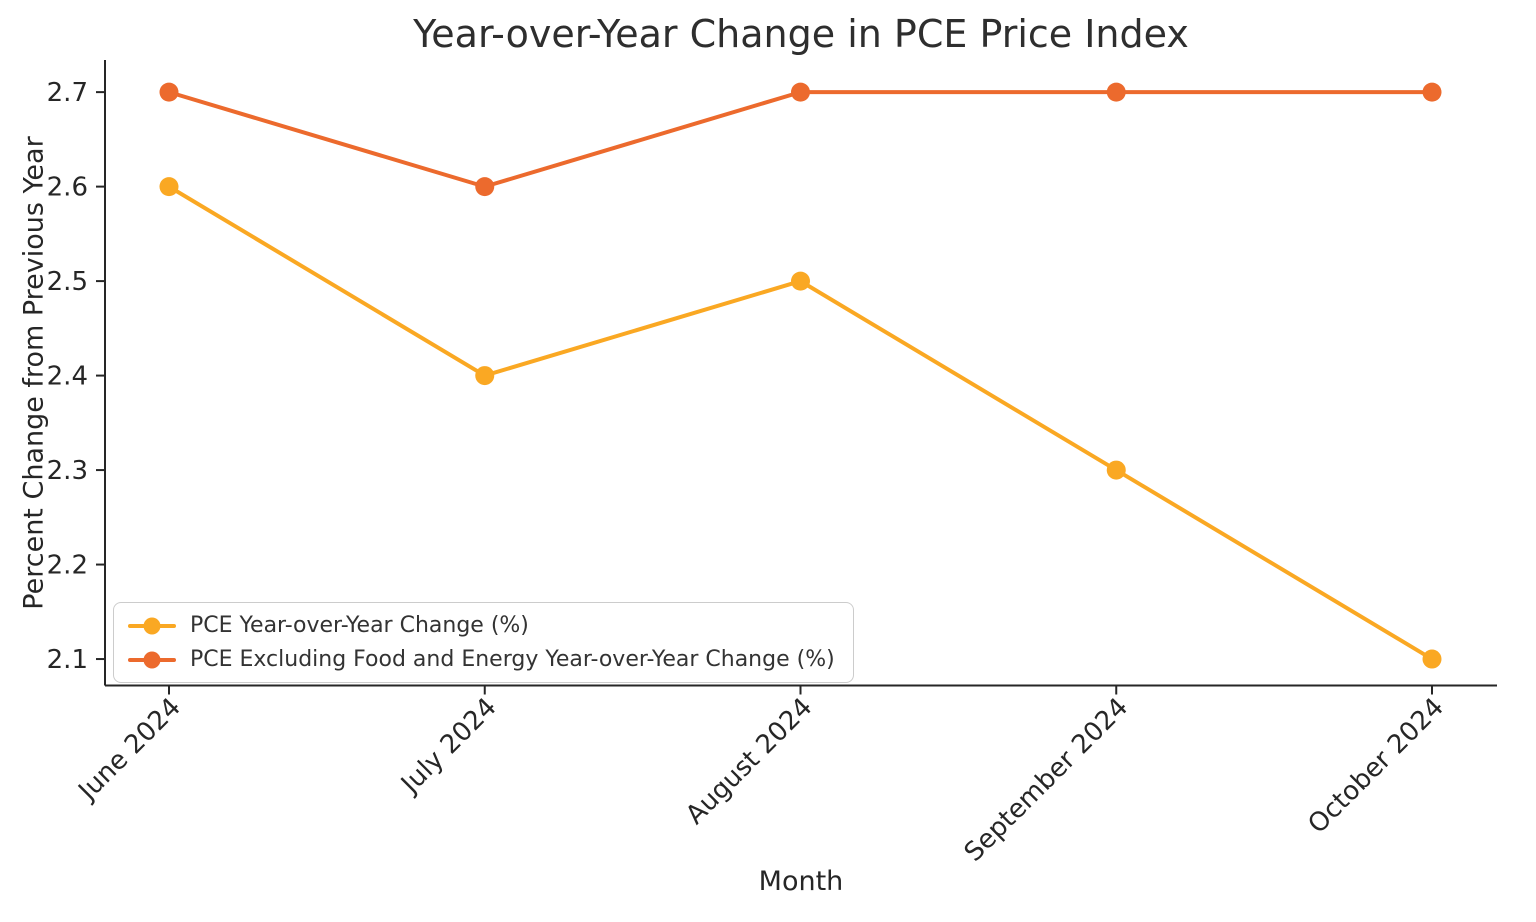 The height and width of the screenshot is (922, 1536). Describe the element at coordinates (749, 761) in the screenshot. I see `x-tick-label: August 2024` at that location.